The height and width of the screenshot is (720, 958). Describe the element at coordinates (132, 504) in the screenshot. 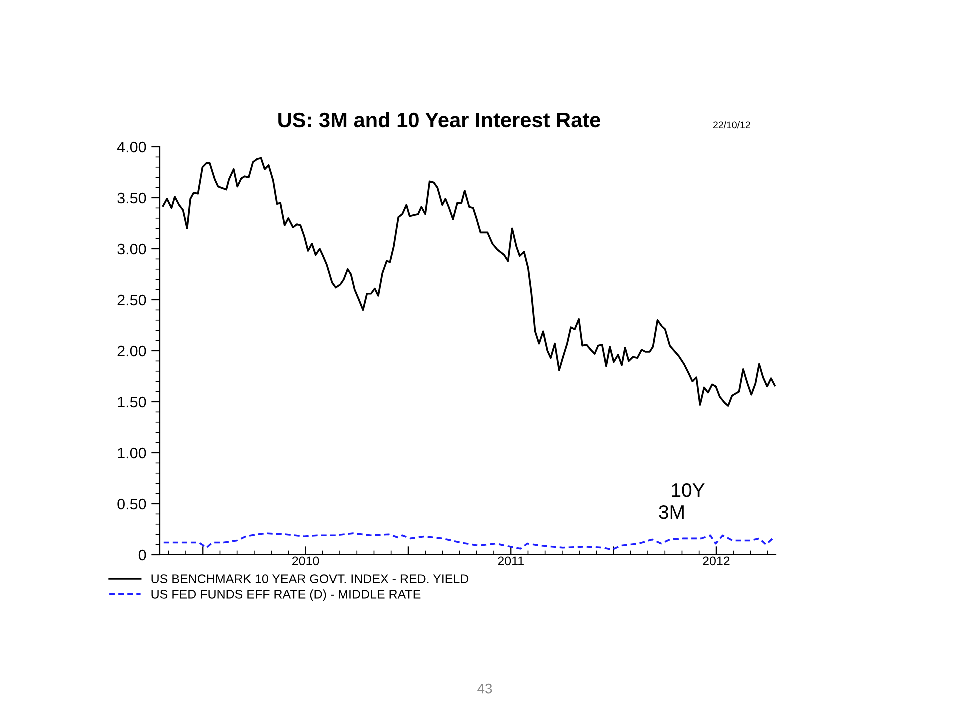

I see `y-tick-label: 0.50` at that location.